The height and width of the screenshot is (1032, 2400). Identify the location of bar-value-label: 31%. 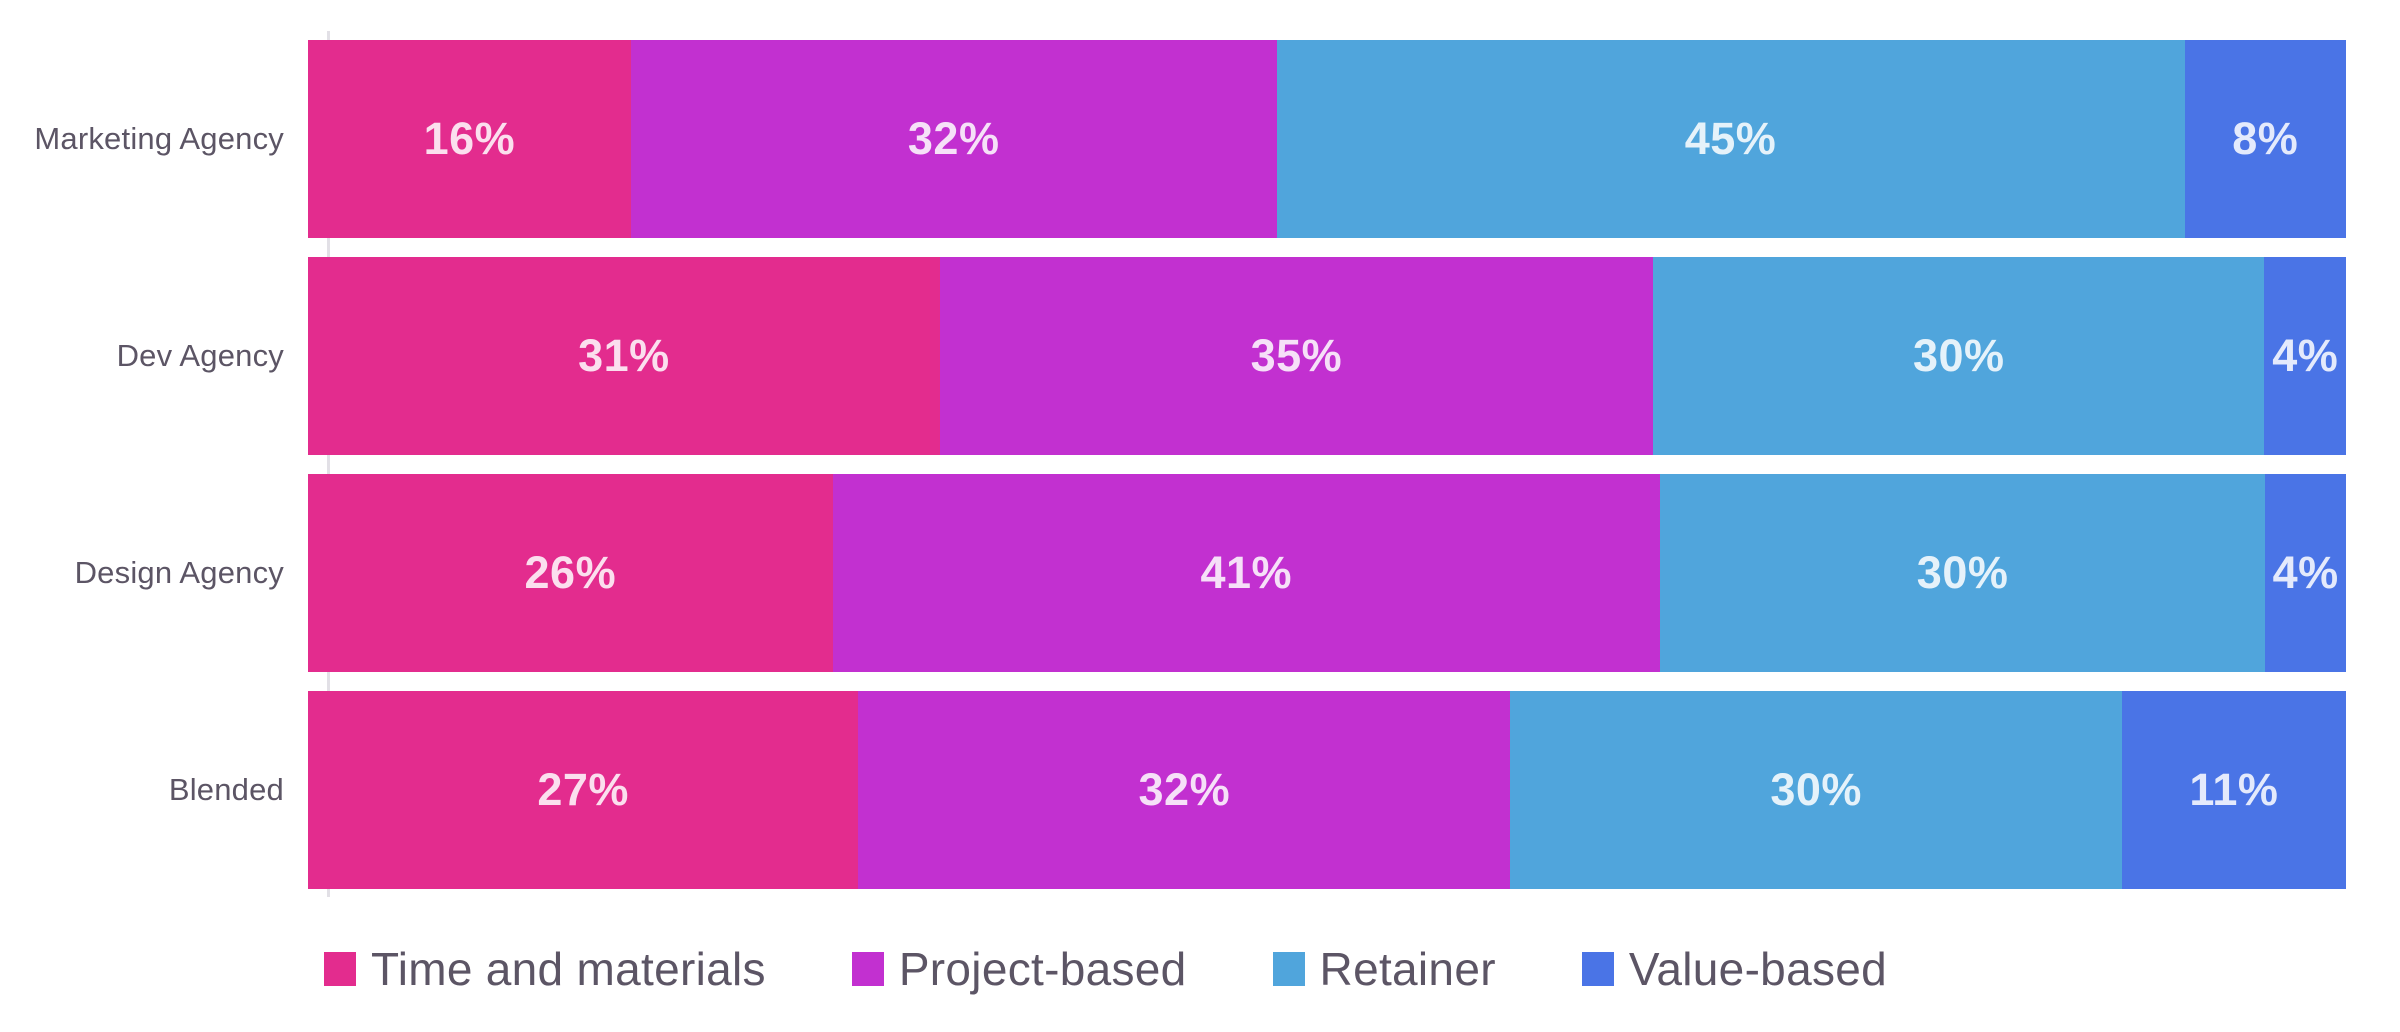
(624, 355).